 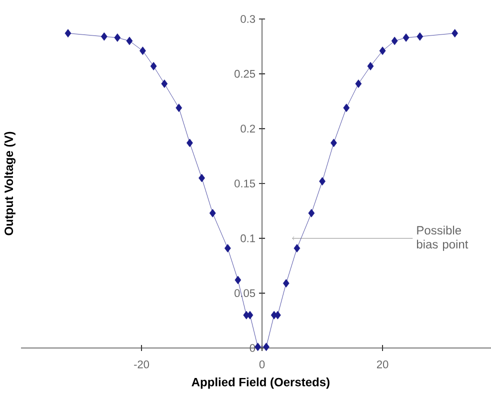 I want to click on annotation: Possible bias point, so click(x=442, y=238).